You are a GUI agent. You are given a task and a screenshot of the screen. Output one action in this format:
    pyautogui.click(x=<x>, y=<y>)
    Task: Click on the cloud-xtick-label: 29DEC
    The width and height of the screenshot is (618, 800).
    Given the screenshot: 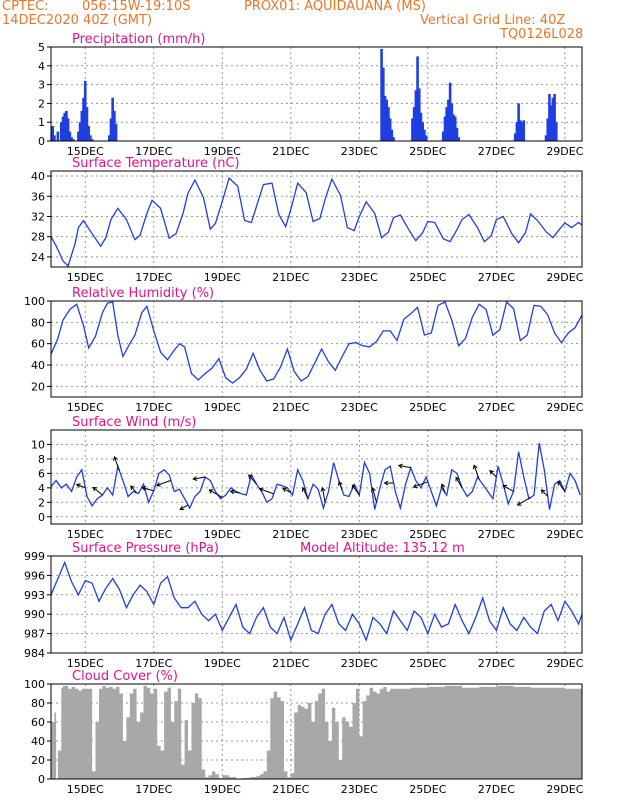 What is the action you would take?
    pyautogui.click(x=564, y=789)
    